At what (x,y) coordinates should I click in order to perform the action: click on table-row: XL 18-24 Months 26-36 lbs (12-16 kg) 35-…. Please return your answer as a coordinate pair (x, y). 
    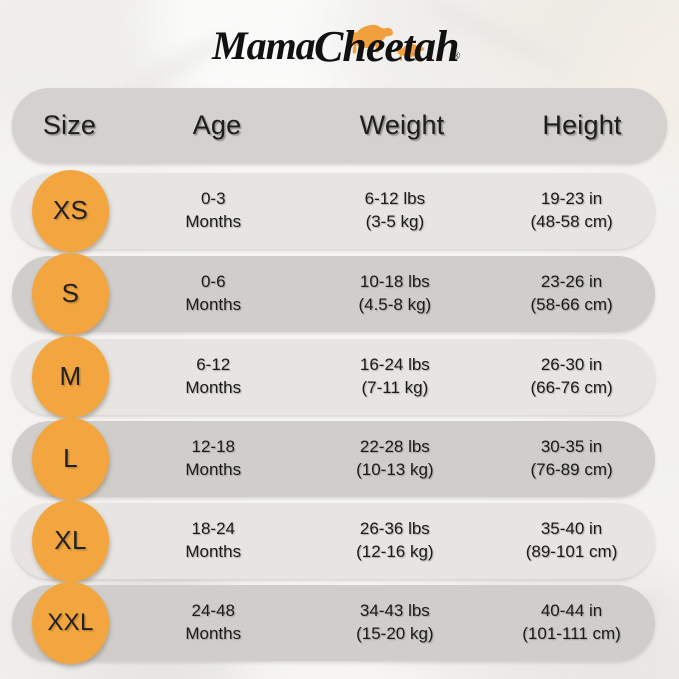
    Looking at the image, I should click on (333, 541).